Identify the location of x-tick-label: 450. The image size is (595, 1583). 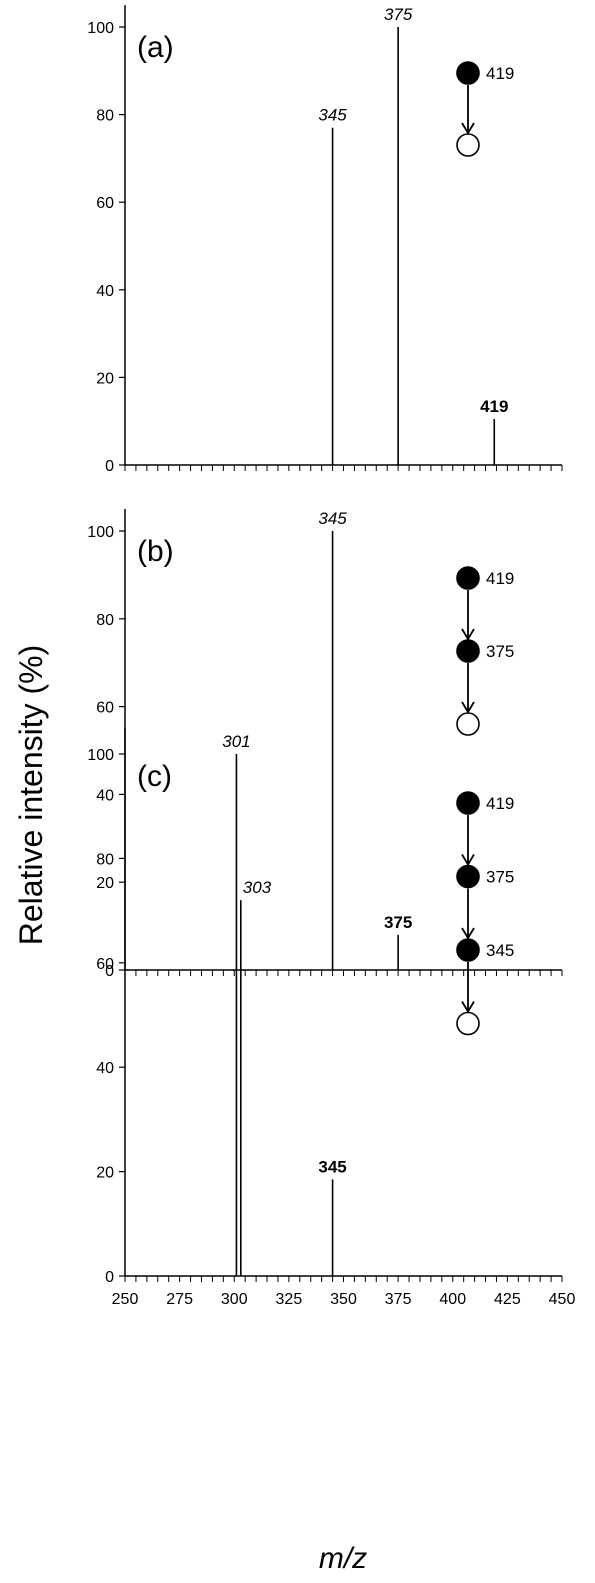
(562, 1299).